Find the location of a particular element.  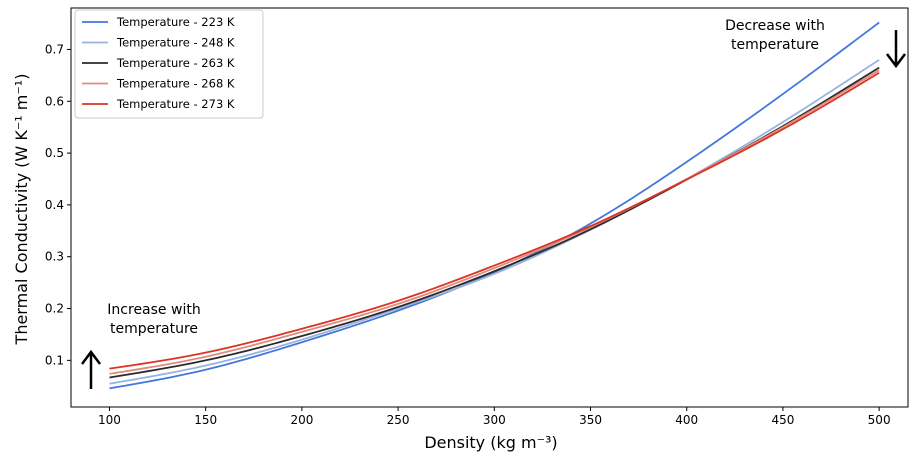

decrease-annotation: Decrease with temperature is located at coordinates (815, 43).